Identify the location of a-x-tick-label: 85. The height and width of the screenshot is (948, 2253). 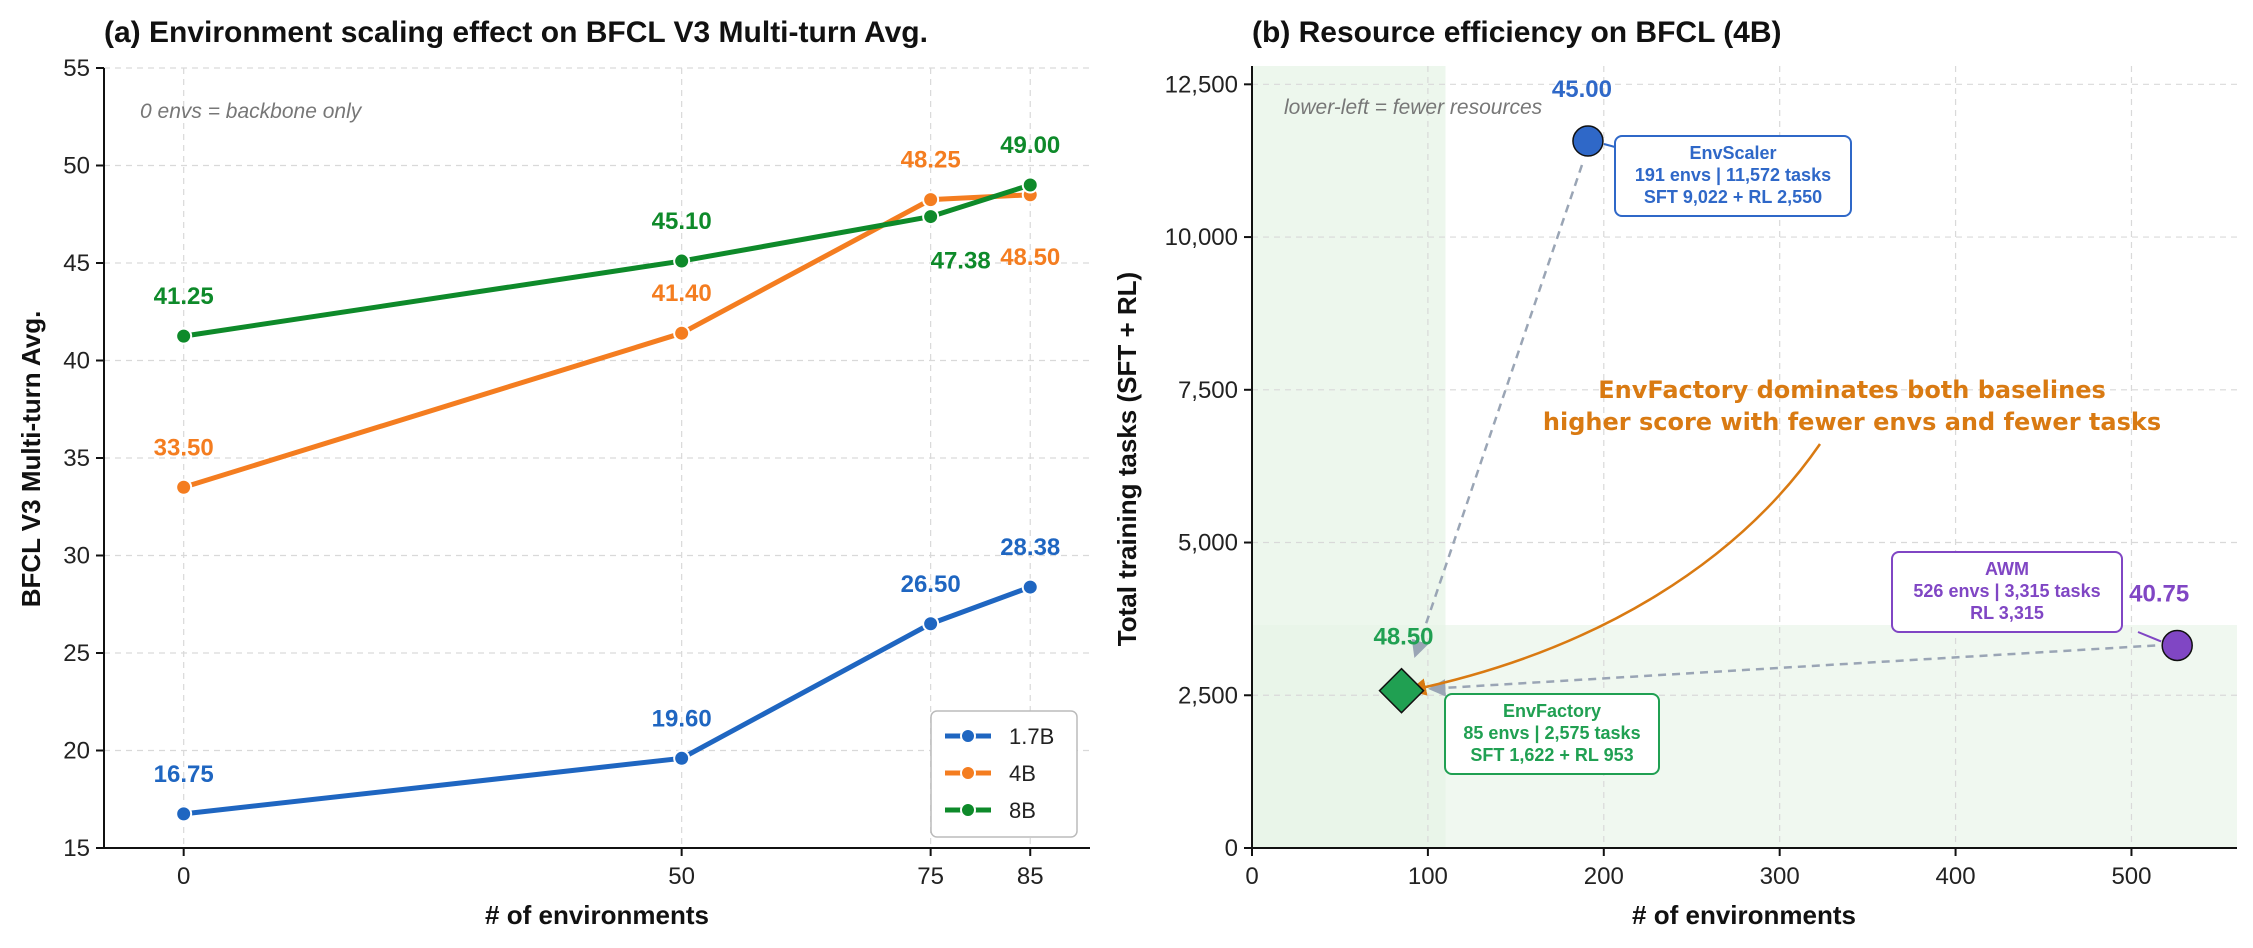
(1030, 876).